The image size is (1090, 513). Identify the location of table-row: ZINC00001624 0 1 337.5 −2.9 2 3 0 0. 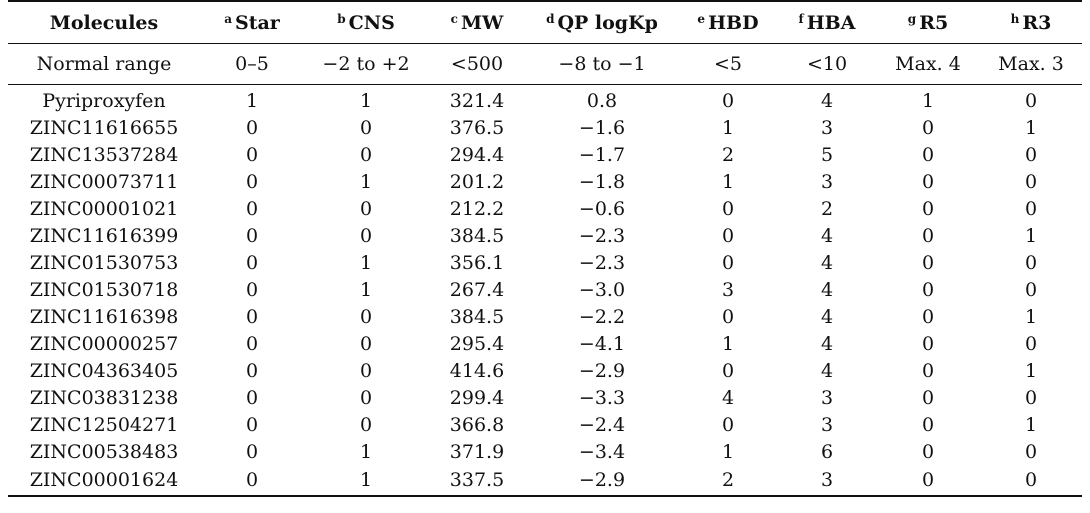
(545, 481).